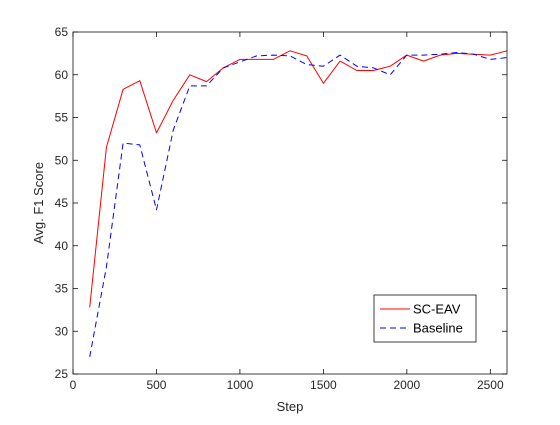 Image resolution: width=560 pixels, height=425 pixels. What do you see at coordinates (156, 385) in the screenshot?
I see `x-tick-label: 500` at bounding box center [156, 385].